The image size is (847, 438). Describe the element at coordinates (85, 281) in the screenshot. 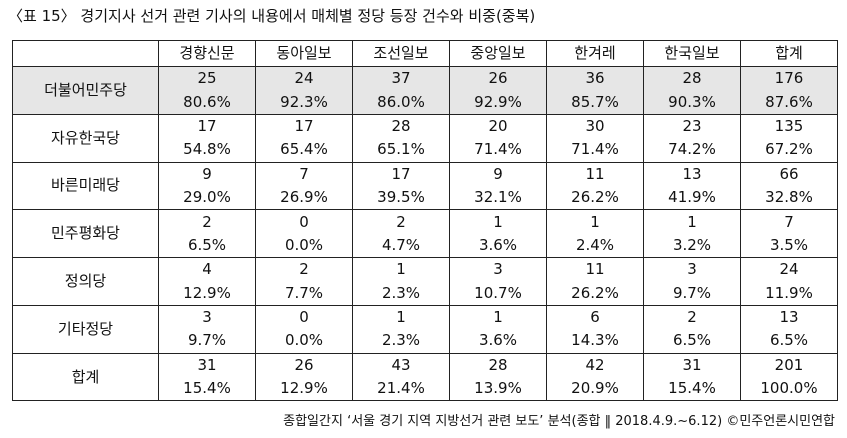

I see `party-cell: 정의당` at that location.